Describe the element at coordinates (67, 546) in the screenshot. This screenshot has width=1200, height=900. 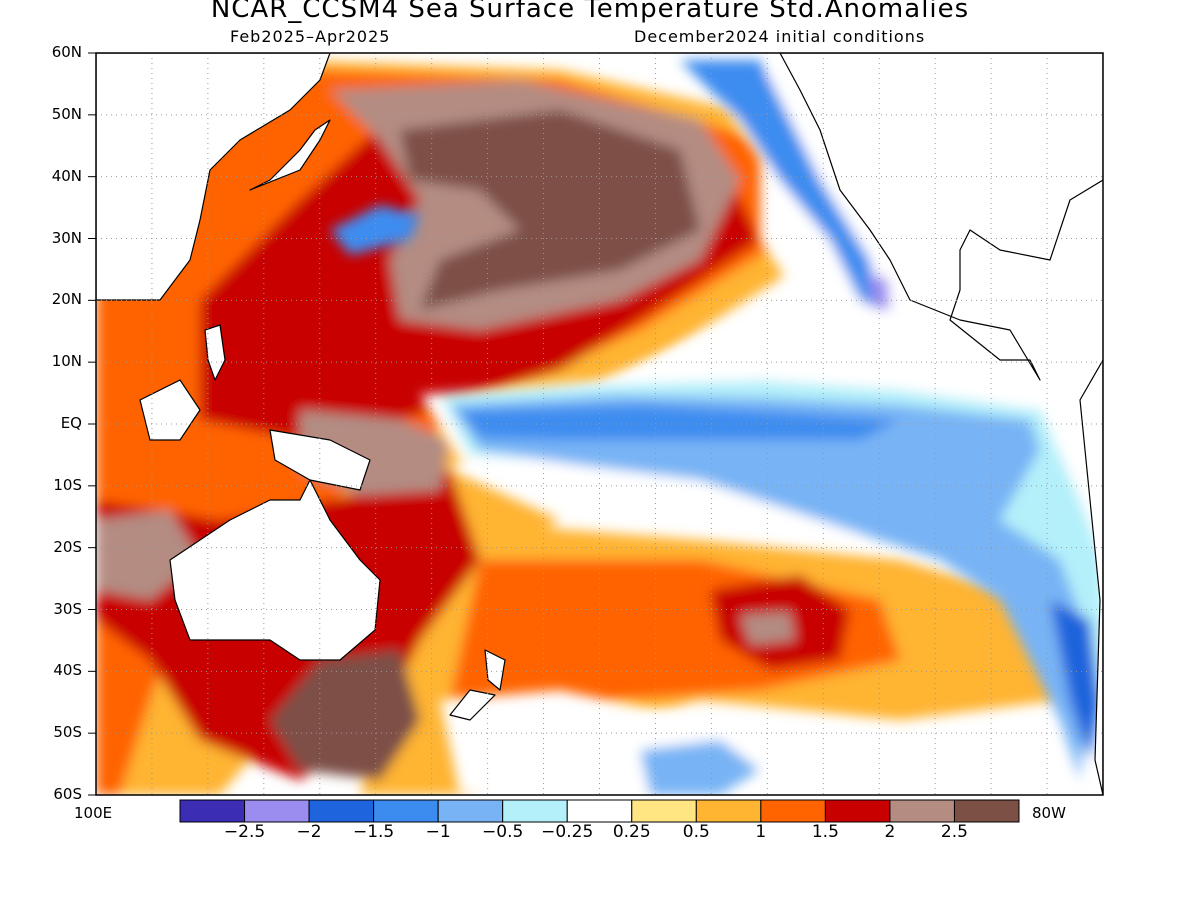
I see `lat-label: 20S` at that location.